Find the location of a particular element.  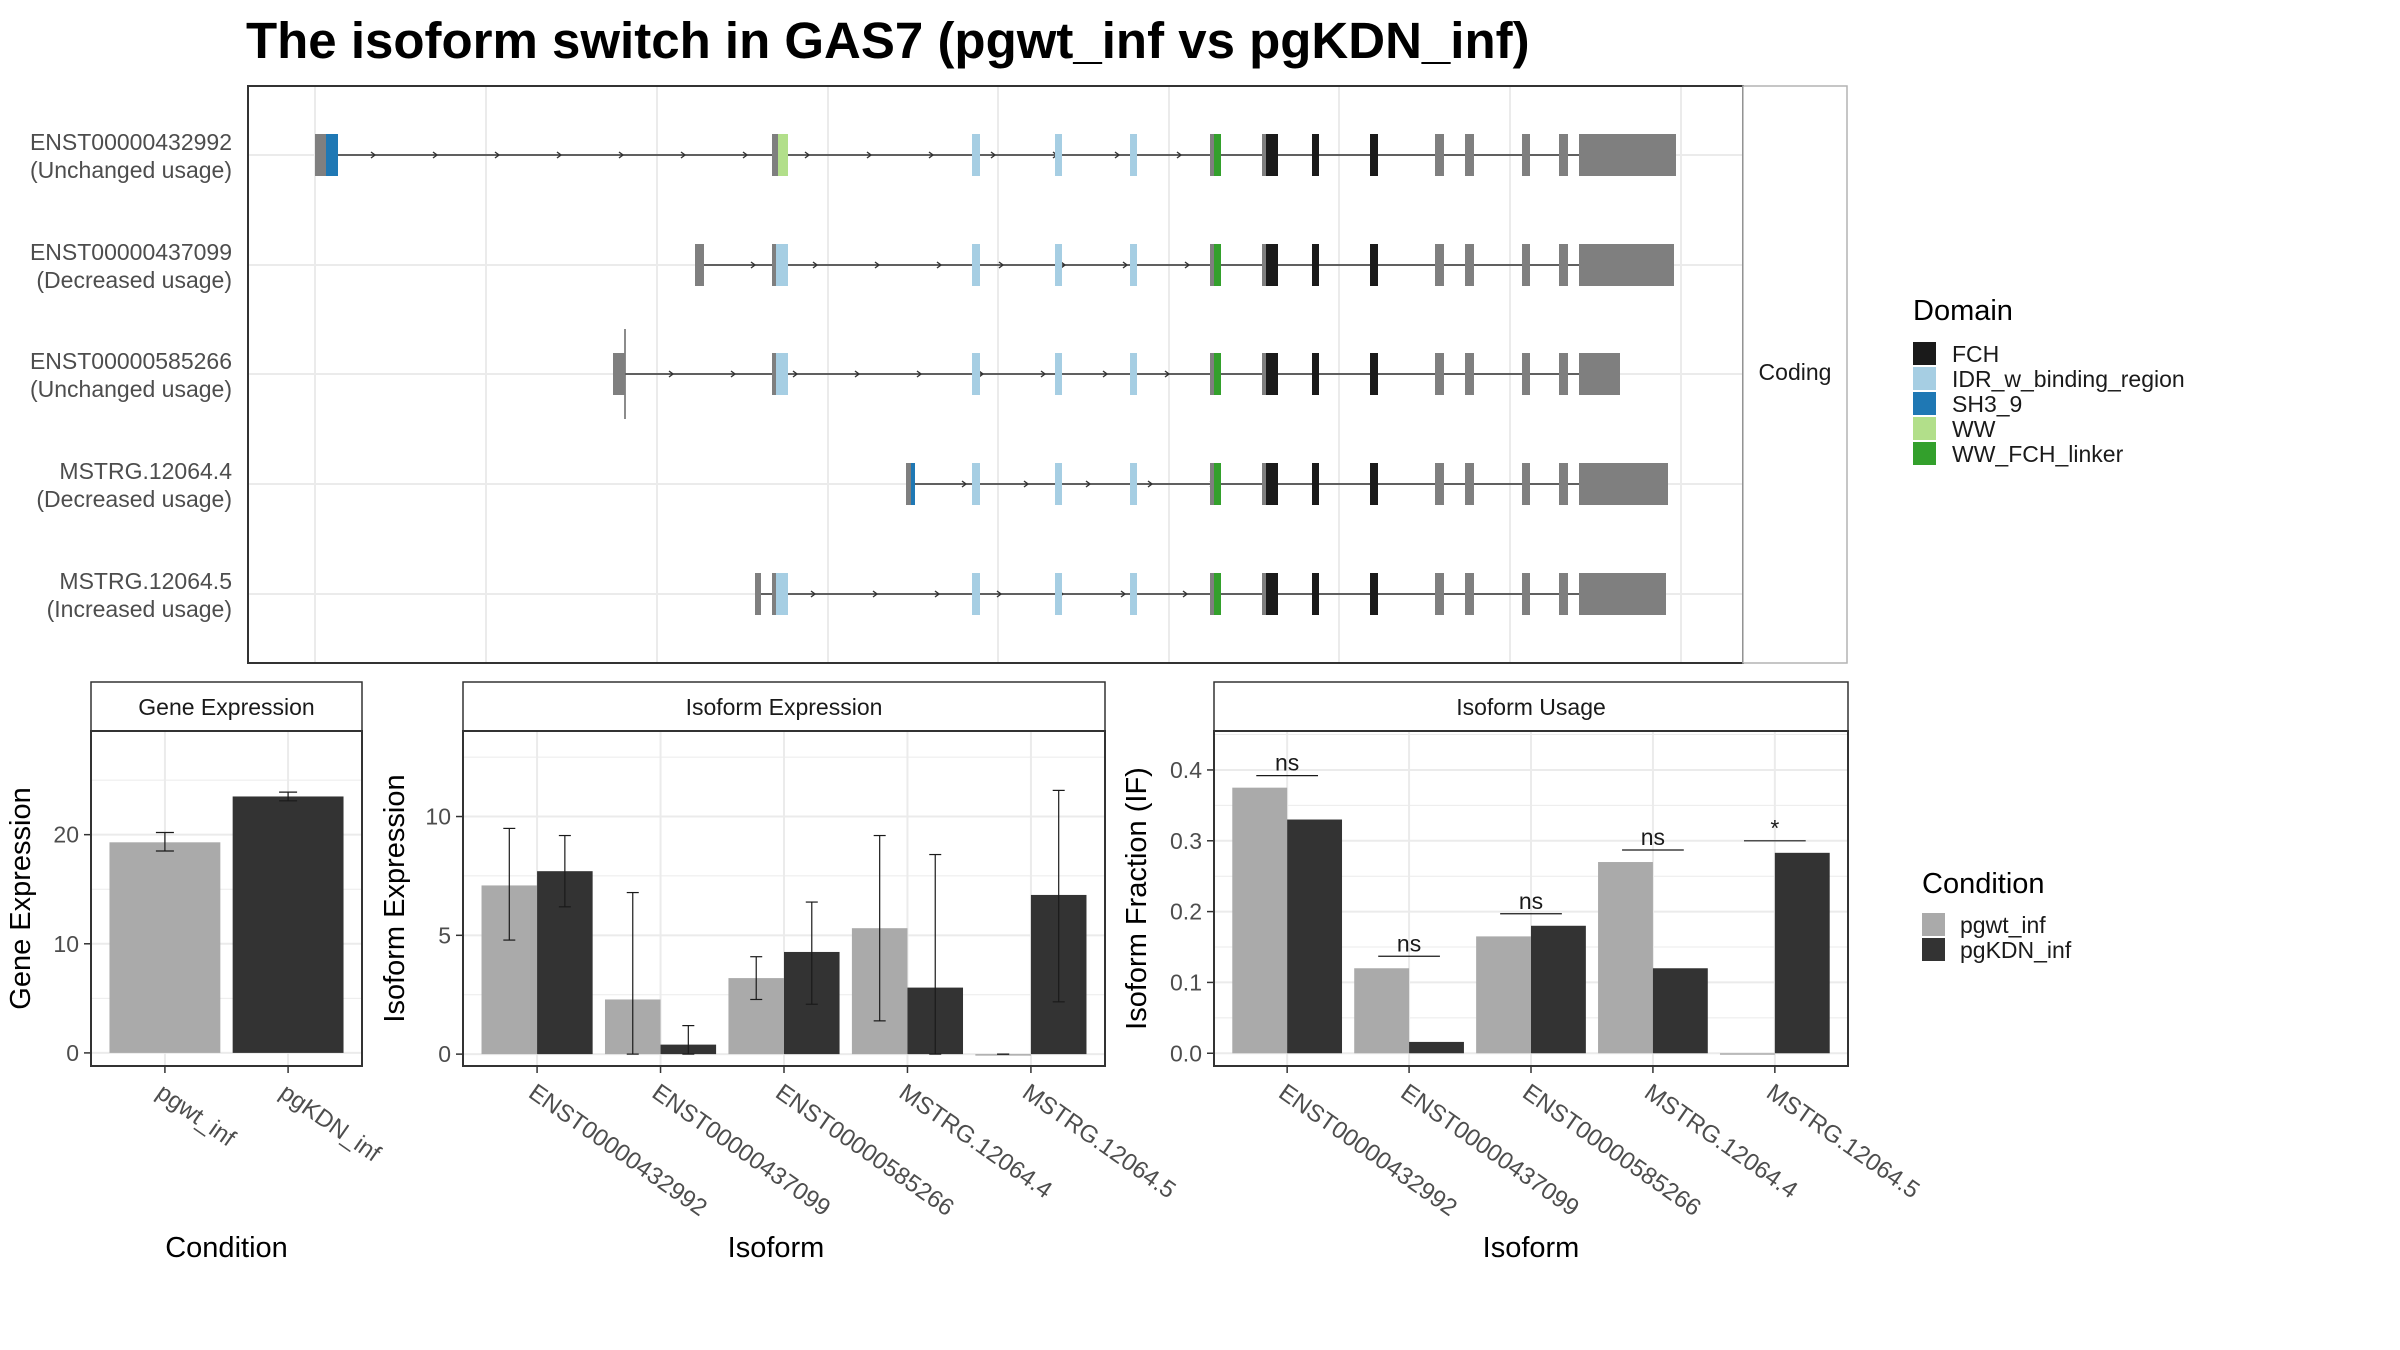

transcript-id-label: MSTRG.12064.5 is located at coordinates (145, 581).